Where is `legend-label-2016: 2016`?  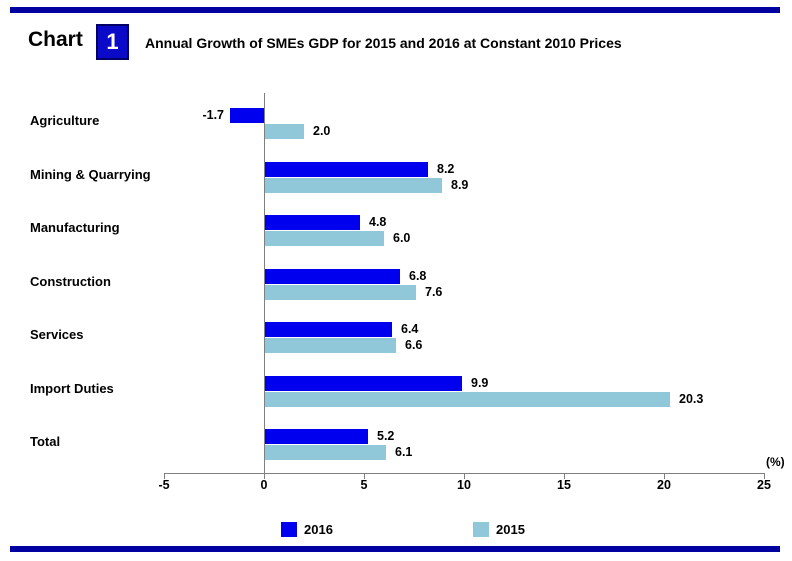 legend-label-2016: 2016 is located at coordinates (318, 529).